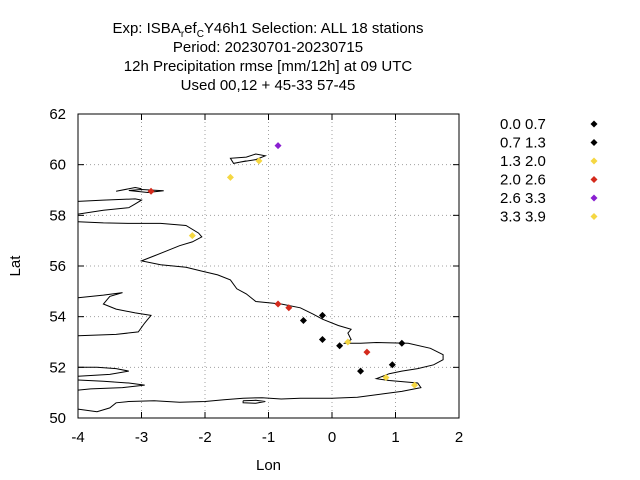 The height and width of the screenshot is (480, 640). I want to click on y-tick-label: 54, so click(57, 317).